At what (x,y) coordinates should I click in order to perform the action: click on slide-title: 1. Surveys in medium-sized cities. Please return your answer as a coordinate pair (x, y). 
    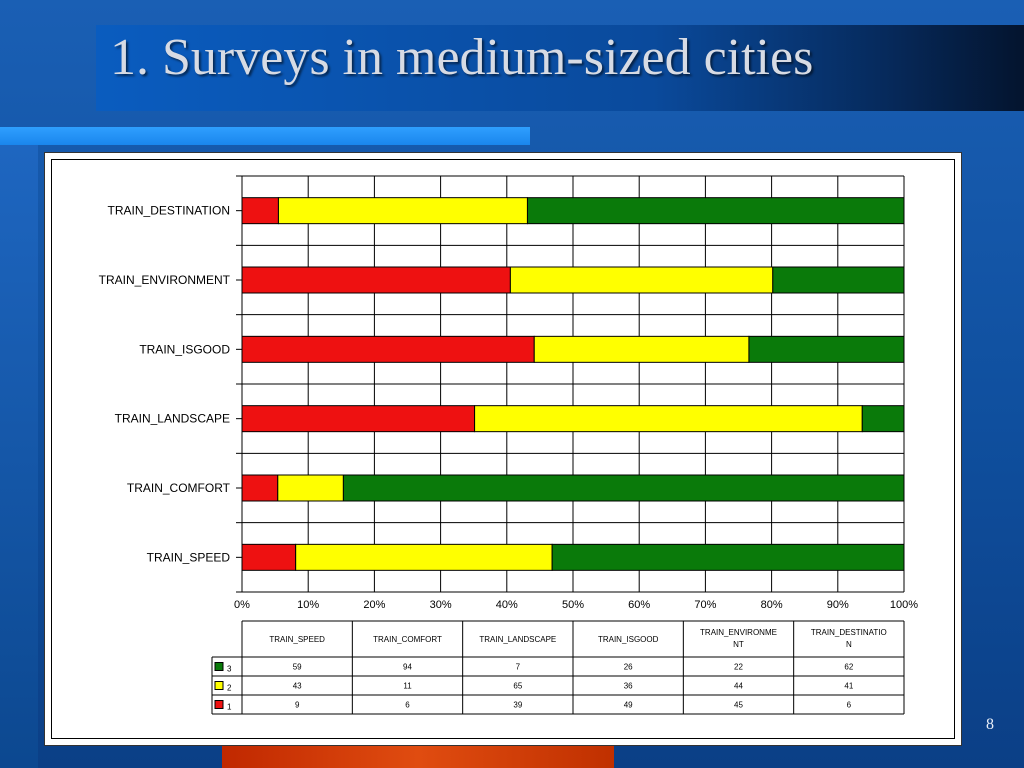
    Looking at the image, I should click on (462, 57).